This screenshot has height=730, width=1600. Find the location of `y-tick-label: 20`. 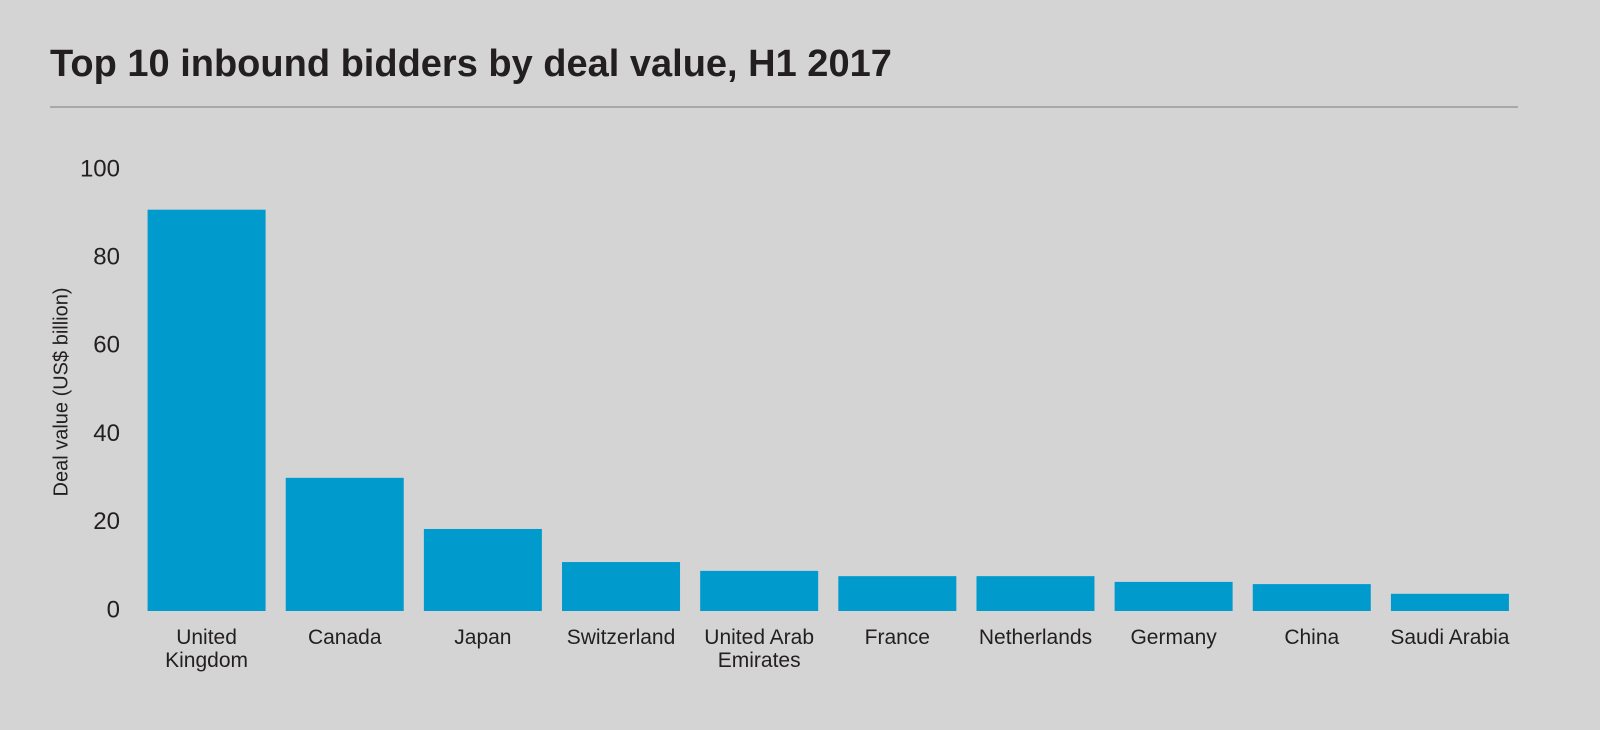

y-tick-label: 20 is located at coordinates (106, 521).